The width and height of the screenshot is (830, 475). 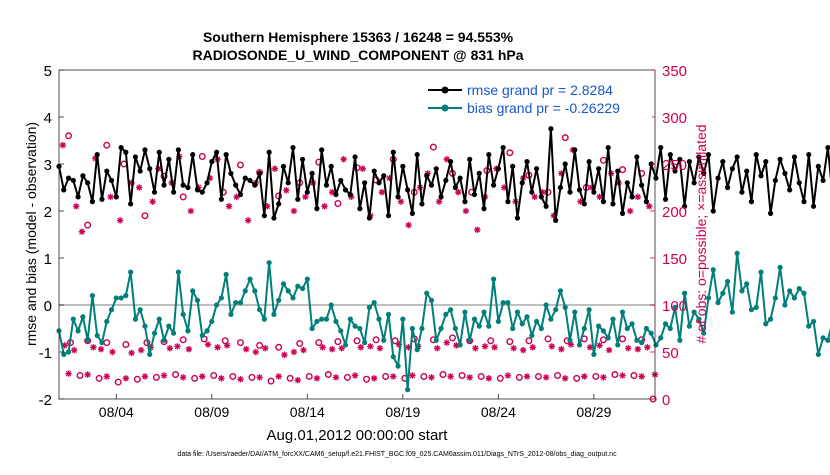 I want to click on right-tick-label: 150, so click(x=674, y=259).